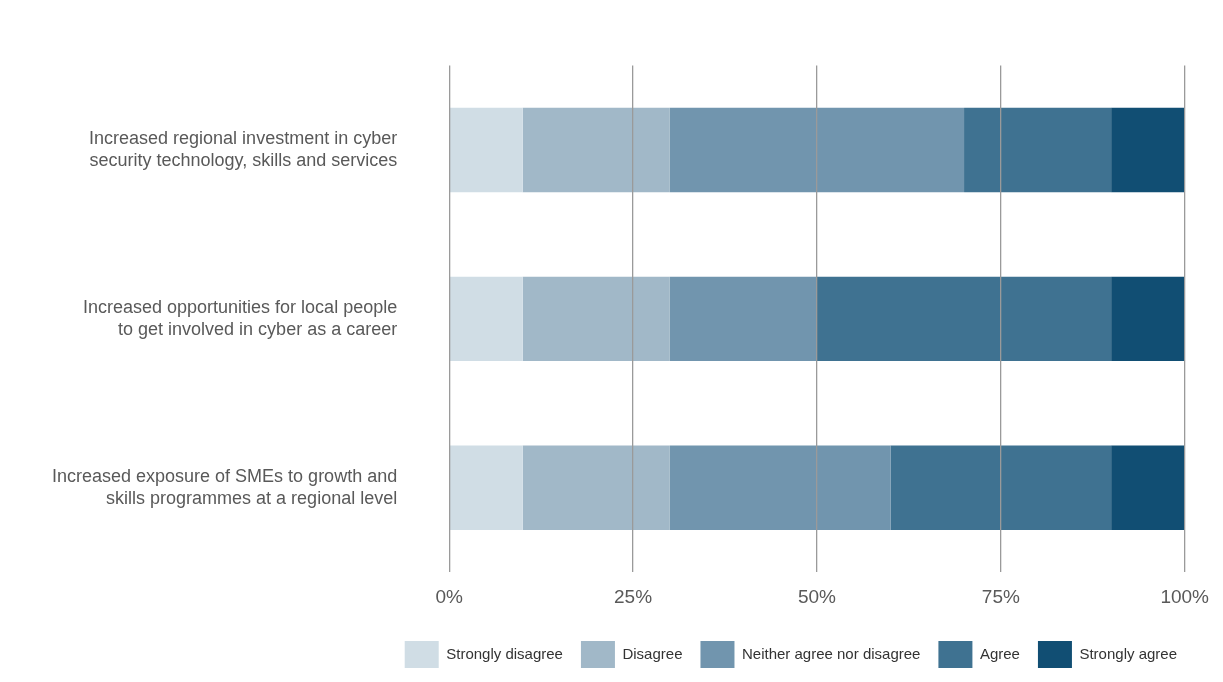  Describe the element at coordinates (1128, 653) in the screenshot. I see `legend-label: Strongly agree` at that location.